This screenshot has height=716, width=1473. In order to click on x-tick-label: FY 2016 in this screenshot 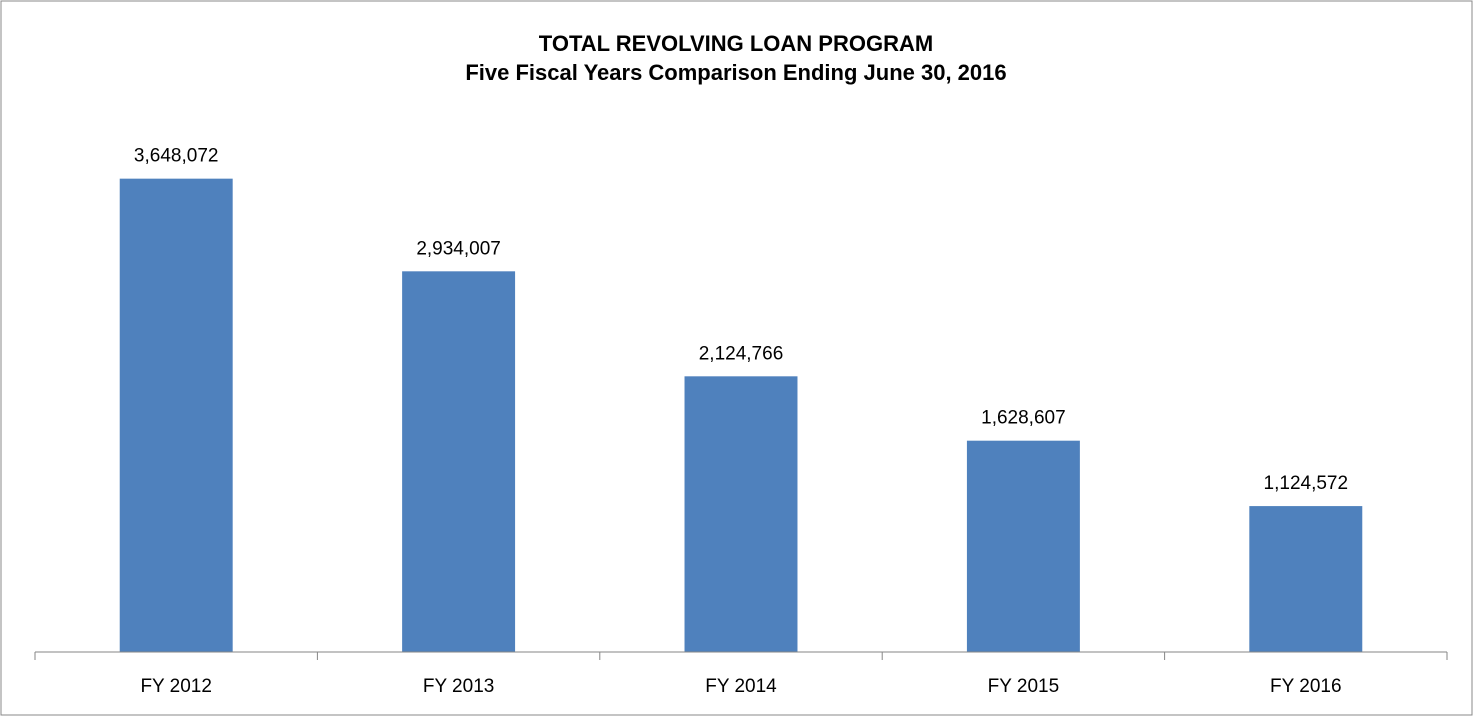, I will do `click(1305, 686)`.